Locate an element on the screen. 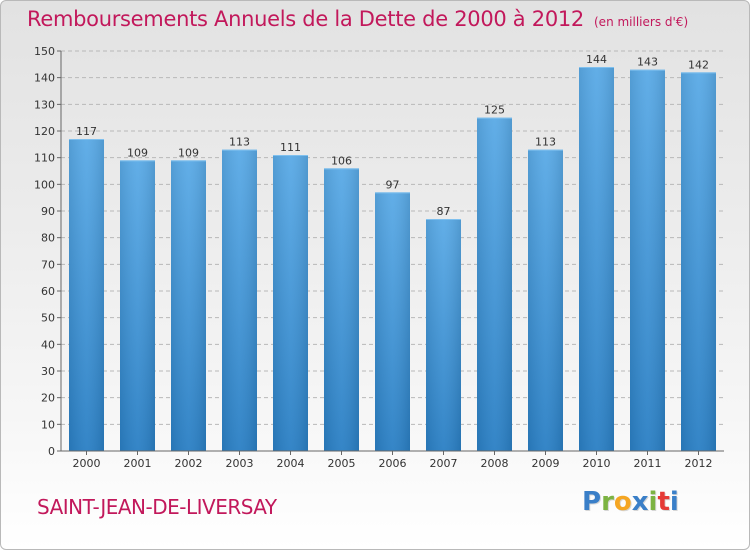  y-tick-label: 70 is located at coordinates (48, 264).